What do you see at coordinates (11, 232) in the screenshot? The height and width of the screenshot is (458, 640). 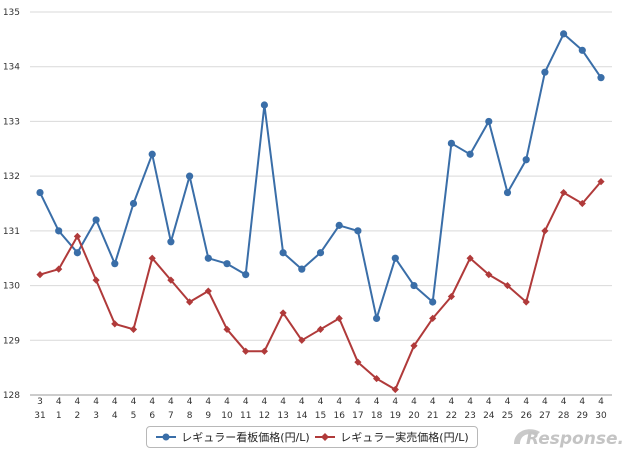 I see `y-tick-label: 131` at bounding box center [11, 232].